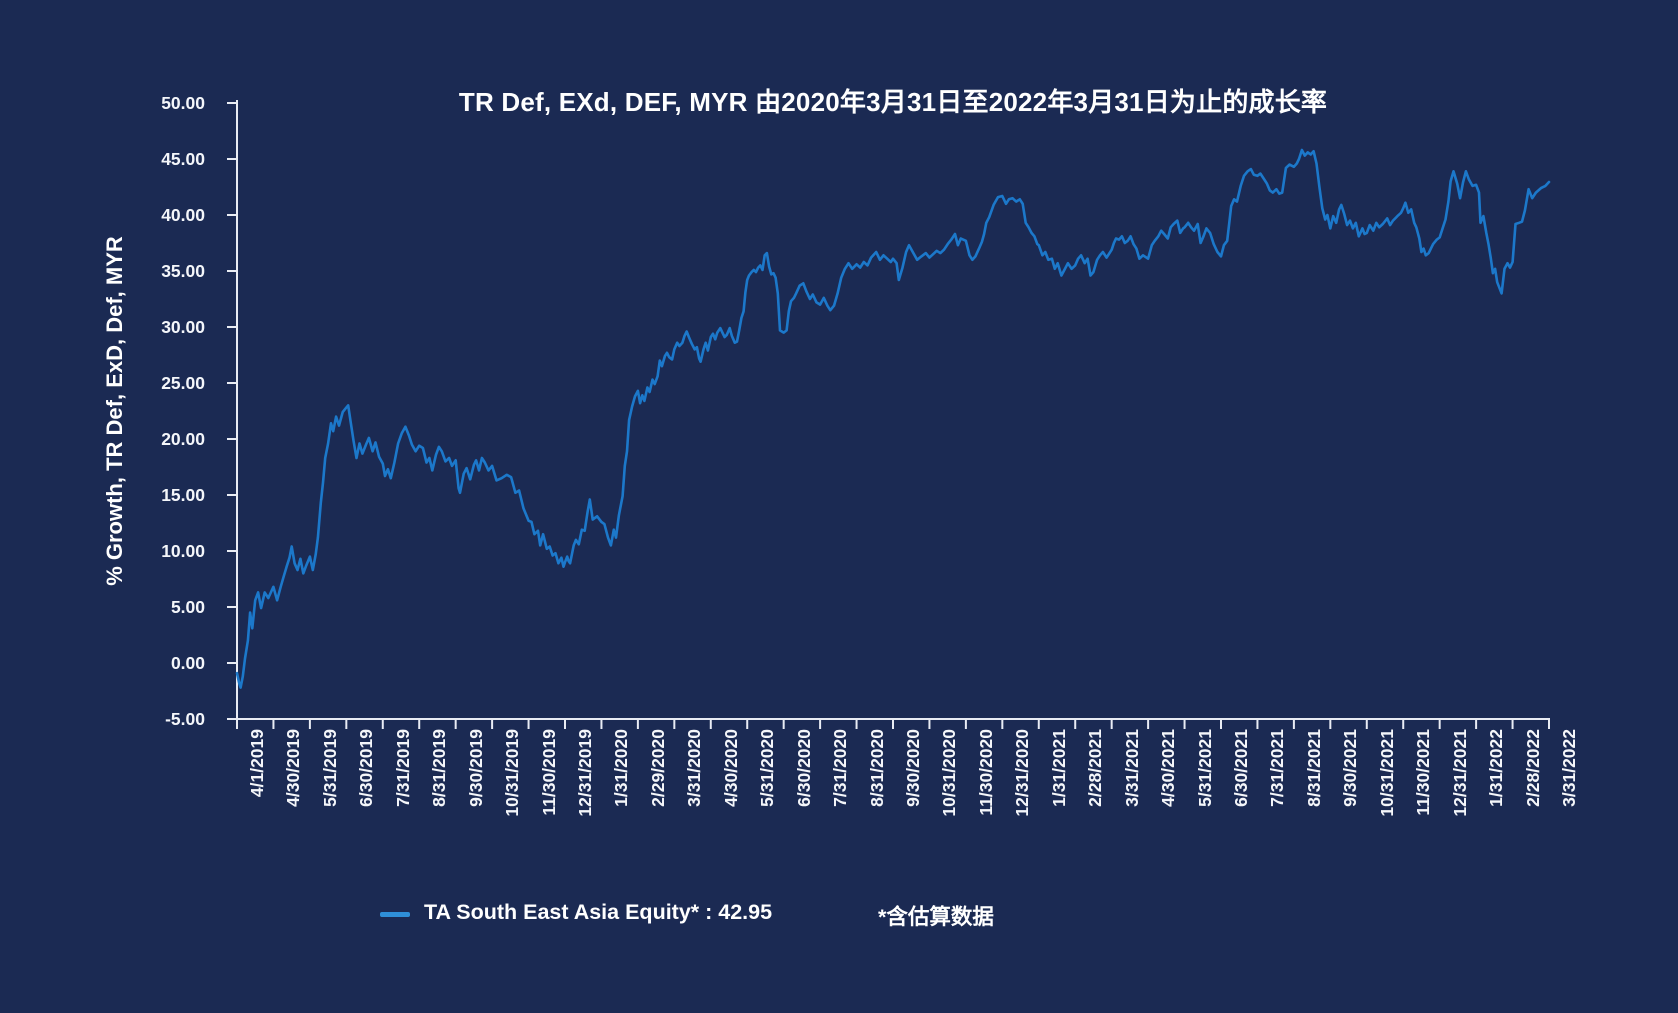 The width and height of the screenshot is (1678, 1013). I want to click on x-tick-label: 3/31/2020, so click(694, 768).